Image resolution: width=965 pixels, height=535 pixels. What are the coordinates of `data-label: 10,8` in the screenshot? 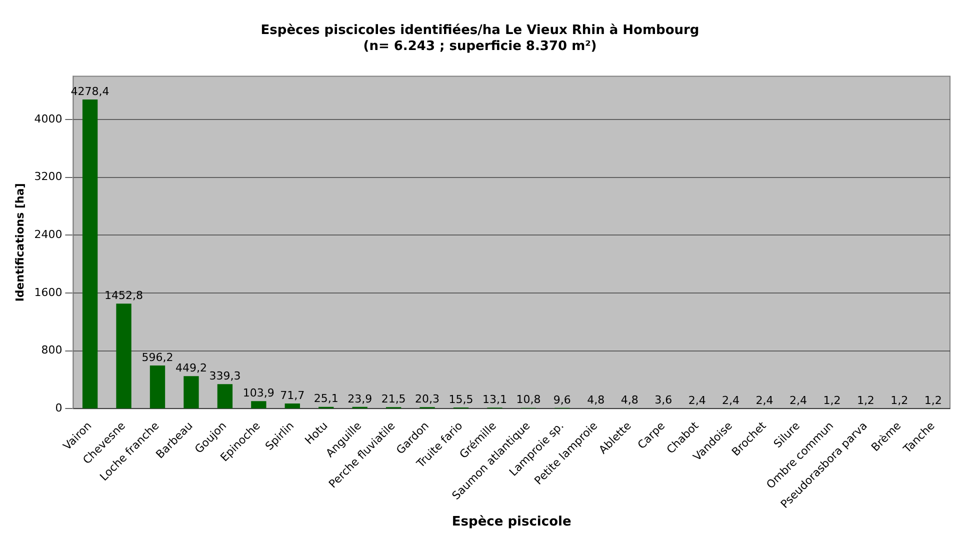 It's located at (528, 399).